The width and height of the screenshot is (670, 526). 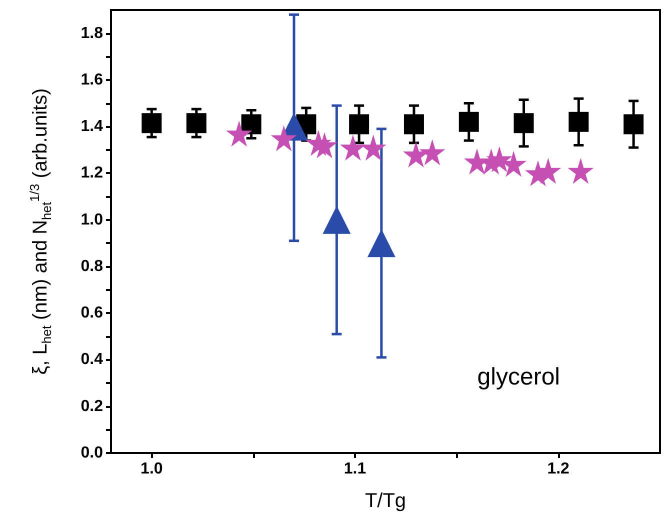 I want to click on x-tick-label: 1.0, so click(x=151, y=469).